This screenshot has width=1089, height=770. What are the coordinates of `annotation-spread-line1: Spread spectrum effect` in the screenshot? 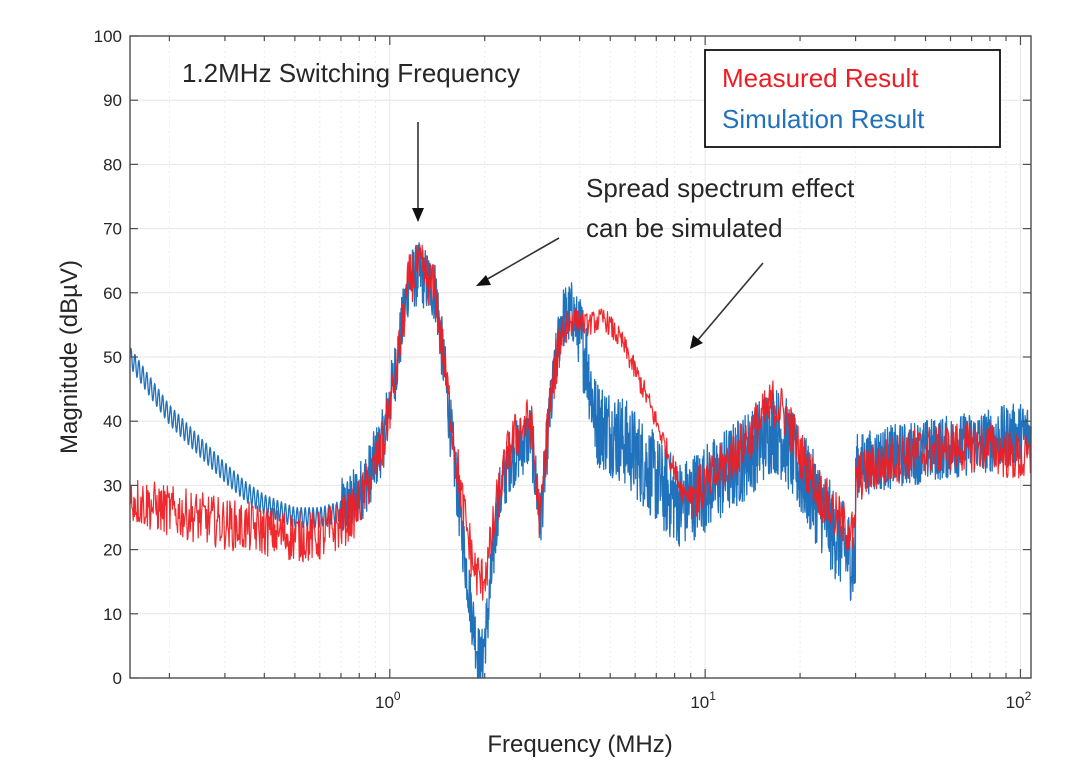 It's located at (720, 188).